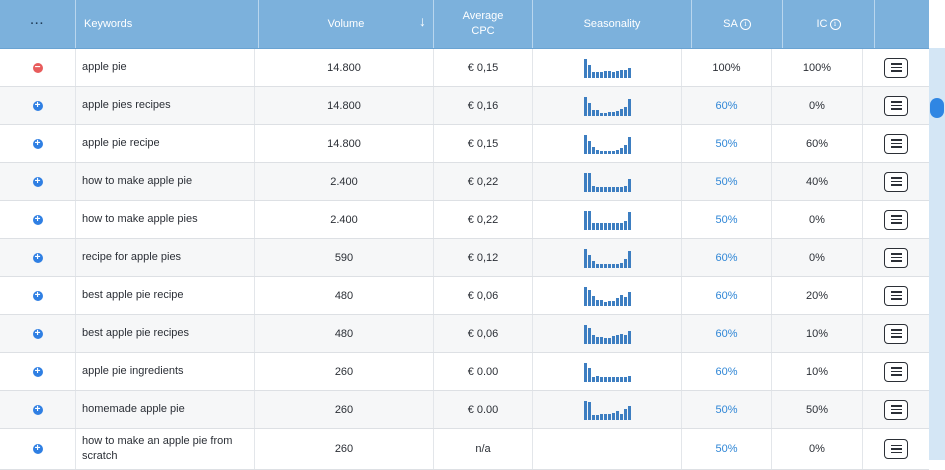  Describe the element at coordinates (607, 219) in the screenshot. I see `seasonality-cell` at that location.